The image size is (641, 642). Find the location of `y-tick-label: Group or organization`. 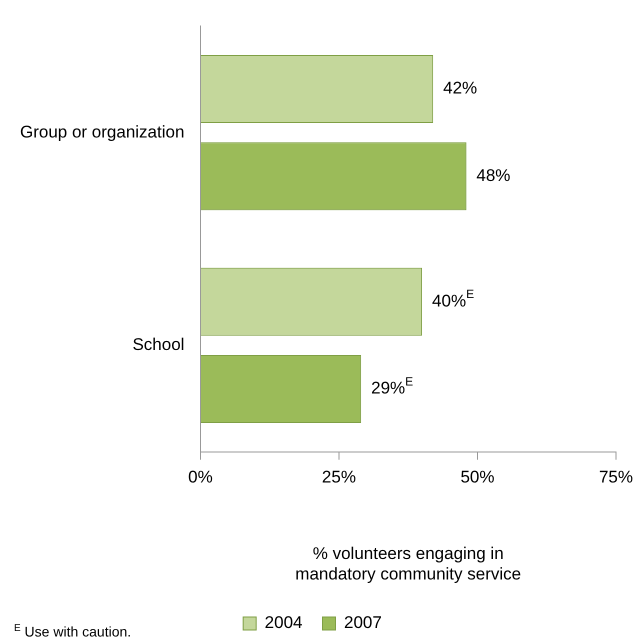

y-tick-label: Group or organization is located at coordinates (102, 132).